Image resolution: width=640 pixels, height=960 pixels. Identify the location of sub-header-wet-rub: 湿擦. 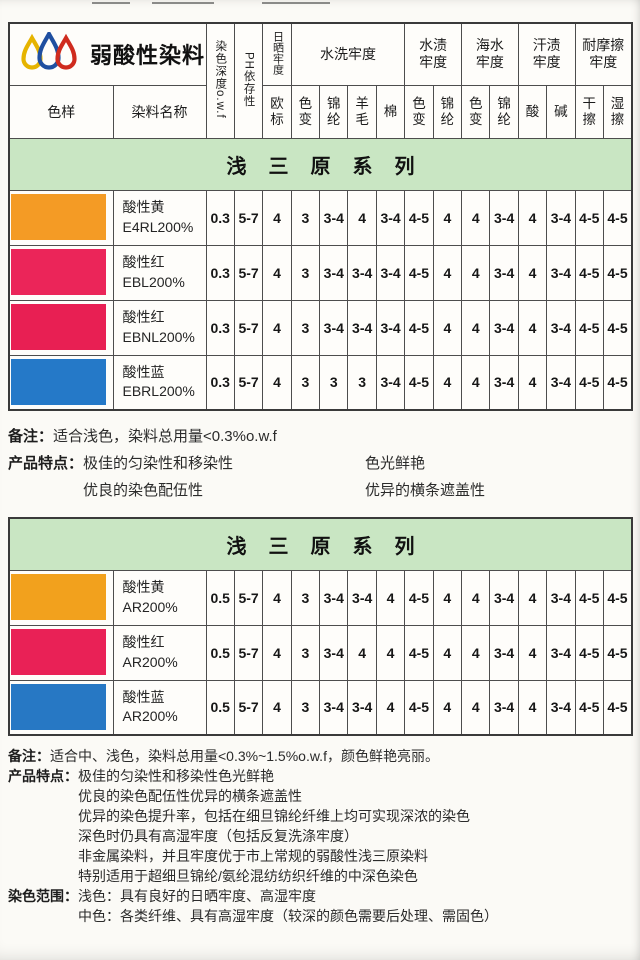
(617, 111).